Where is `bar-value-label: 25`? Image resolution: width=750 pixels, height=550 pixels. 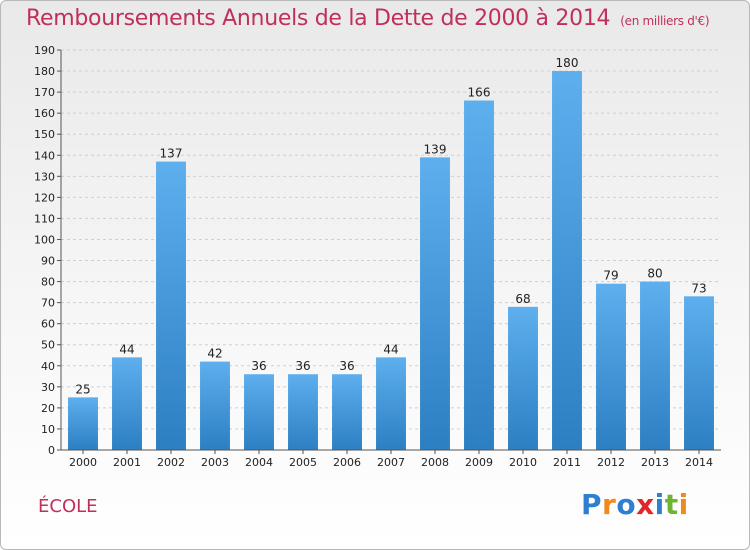 bar-value-label: 25 is located at coordinates (82, 389).